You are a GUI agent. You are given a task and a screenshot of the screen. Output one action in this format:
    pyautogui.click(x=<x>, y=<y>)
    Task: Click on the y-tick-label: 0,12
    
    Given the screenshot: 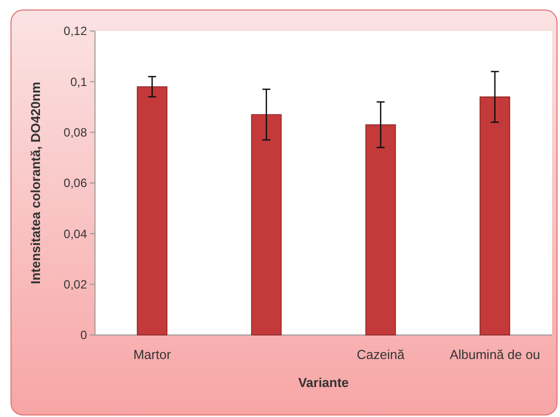 What is the action you would take?
    pyautogui.click(x=76, y=31)
    